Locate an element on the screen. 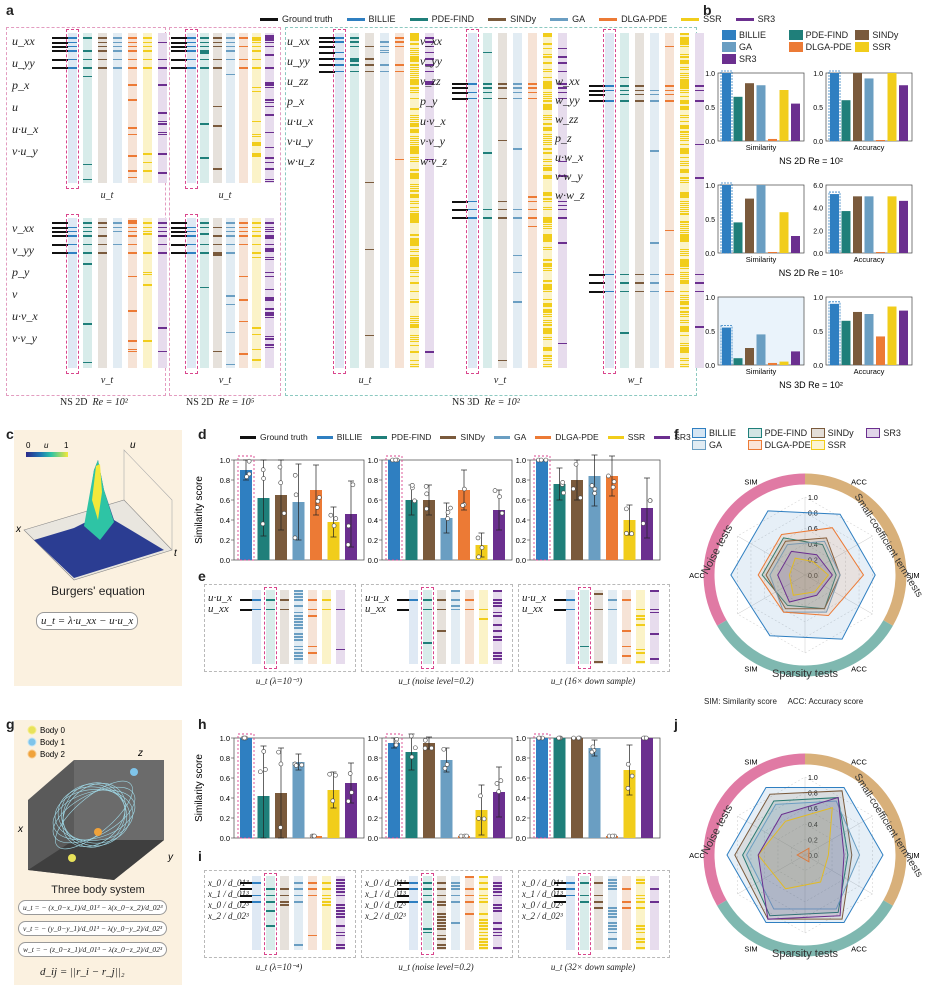 This screenshot has width=925, height=991. label-ns3d: NS 3D Re = 10² is located at coordinates (486, 402).